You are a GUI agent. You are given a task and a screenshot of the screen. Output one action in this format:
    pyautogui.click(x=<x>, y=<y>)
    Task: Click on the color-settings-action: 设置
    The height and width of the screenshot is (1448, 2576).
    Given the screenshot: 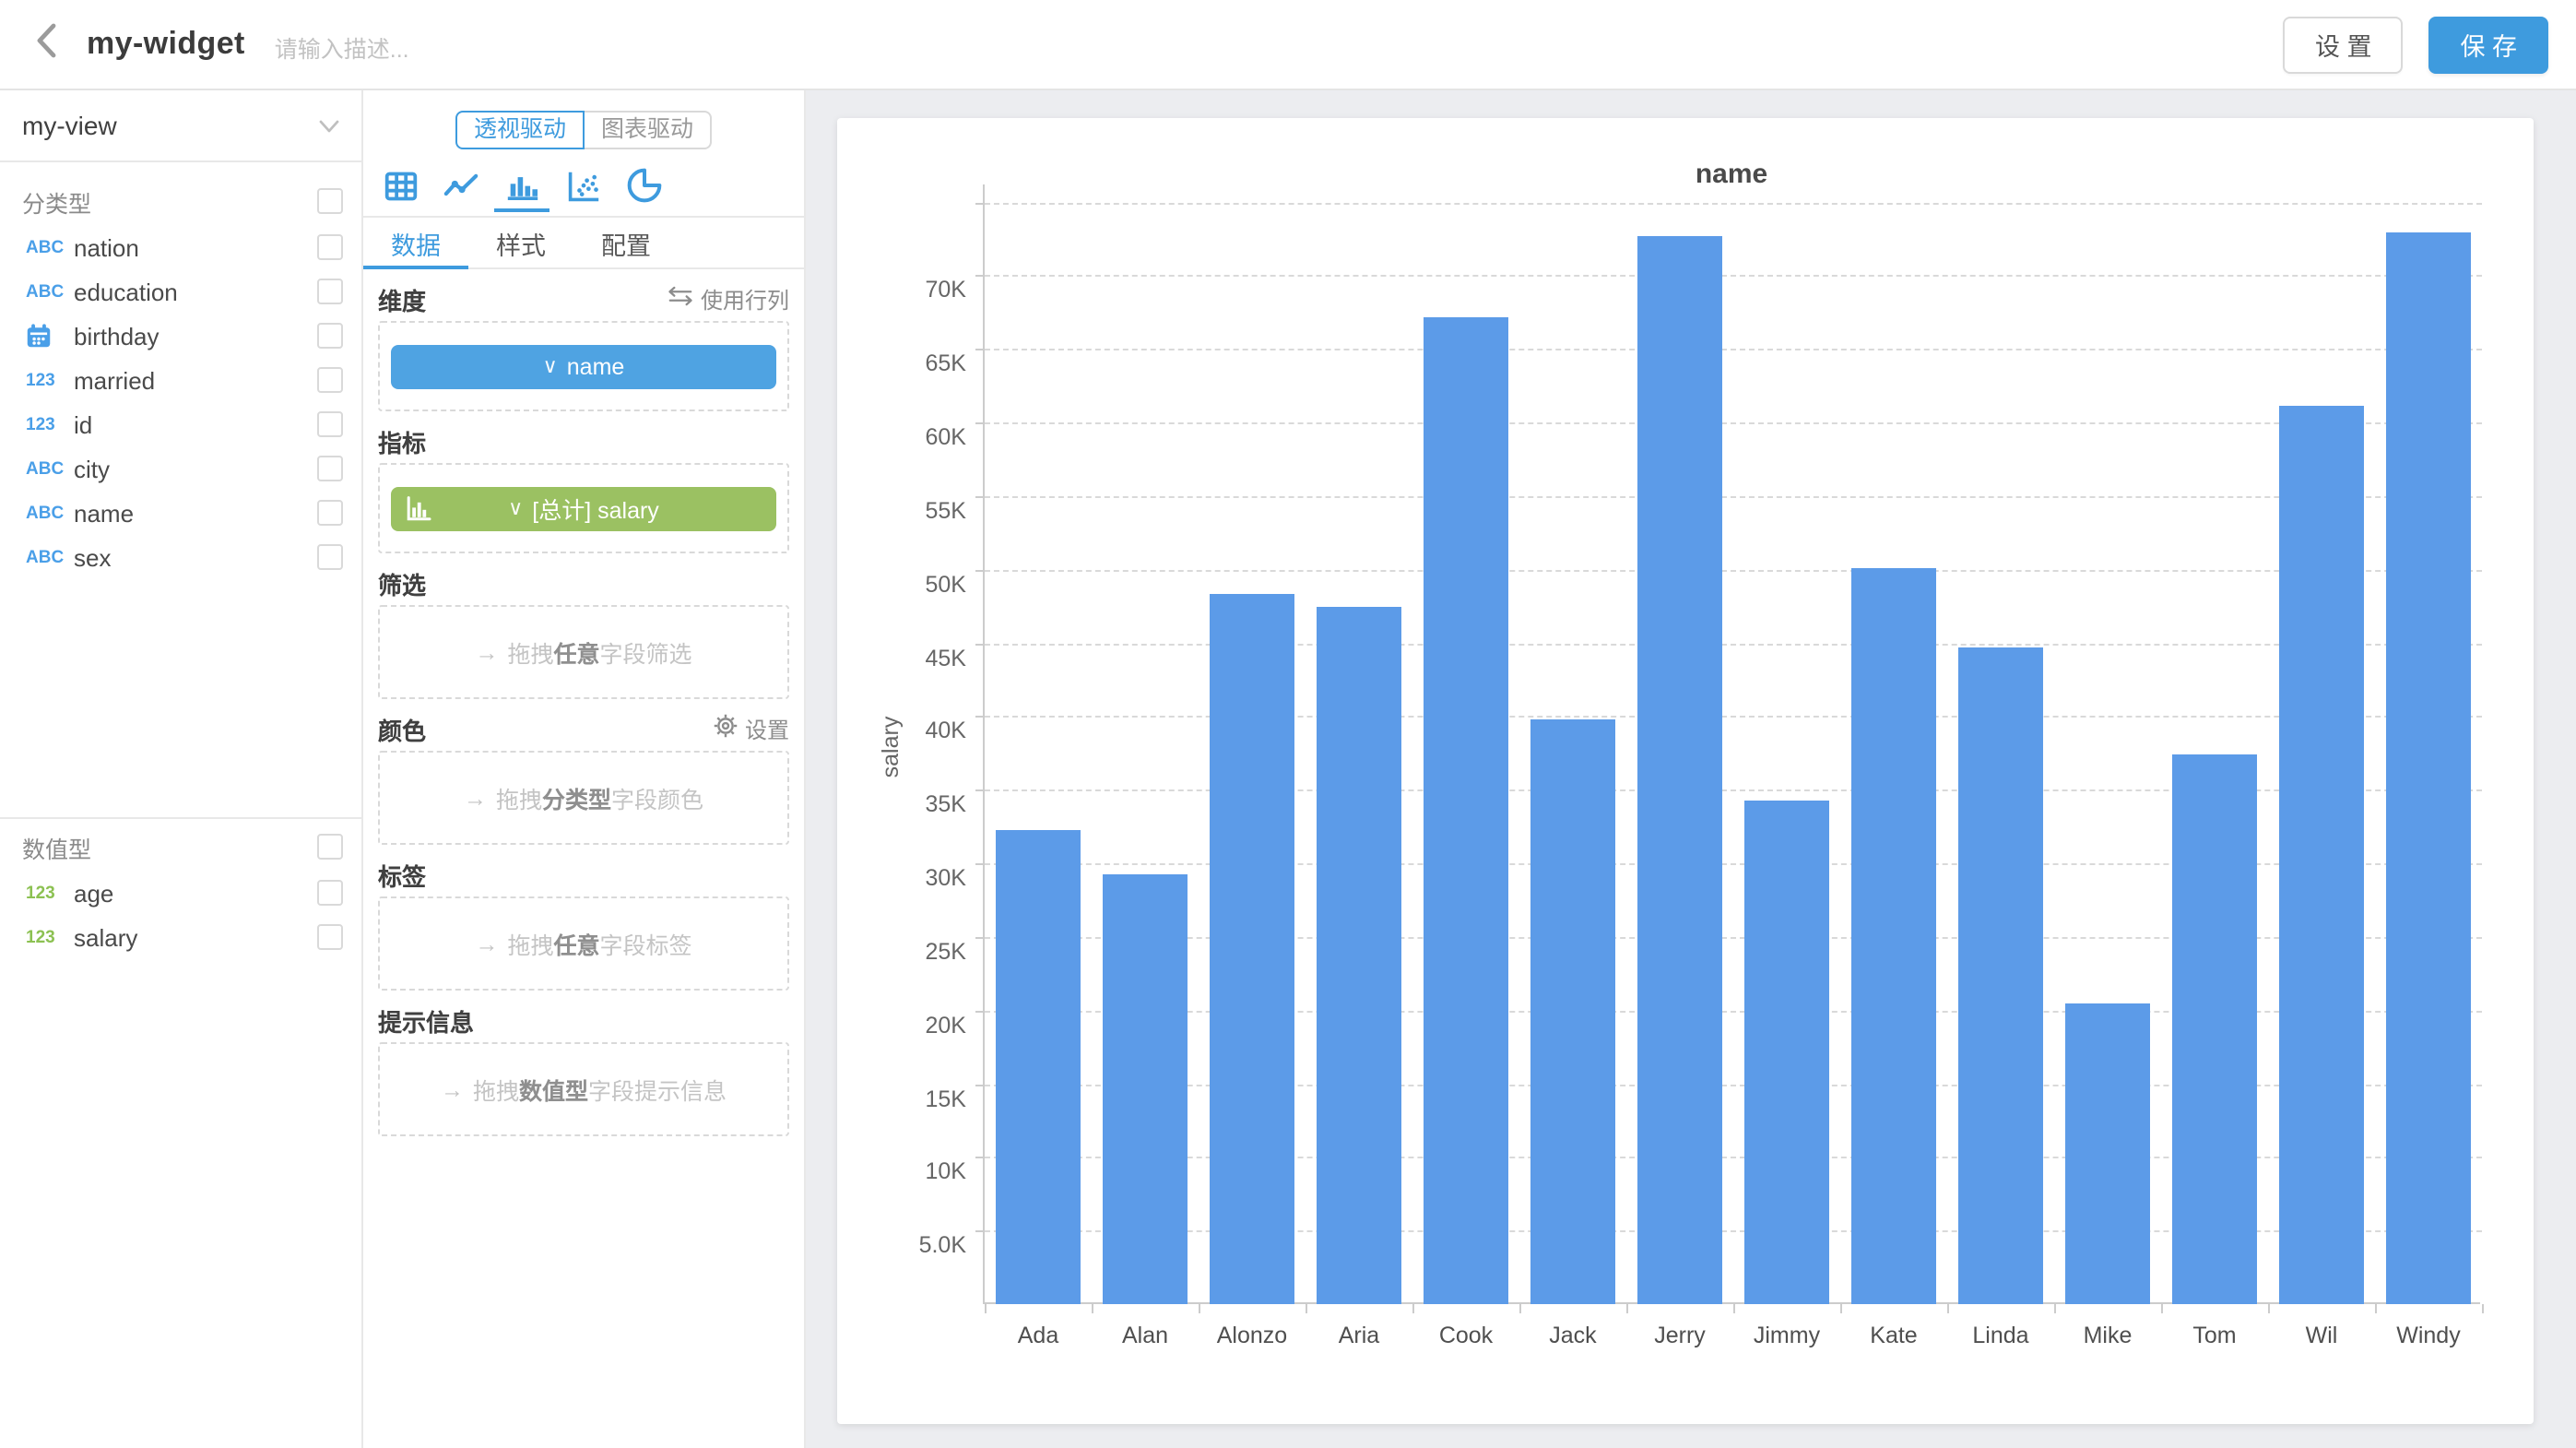 What is the action you would take?
    pyautogui.click(x=751, y=728)
    